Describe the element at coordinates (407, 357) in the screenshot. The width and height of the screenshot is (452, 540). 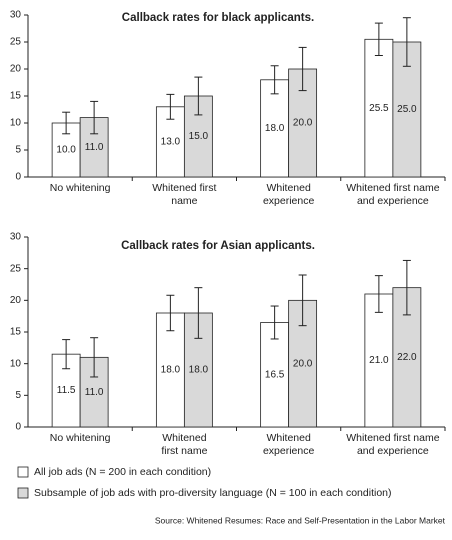
I see `value-label: 22.0` at that location.